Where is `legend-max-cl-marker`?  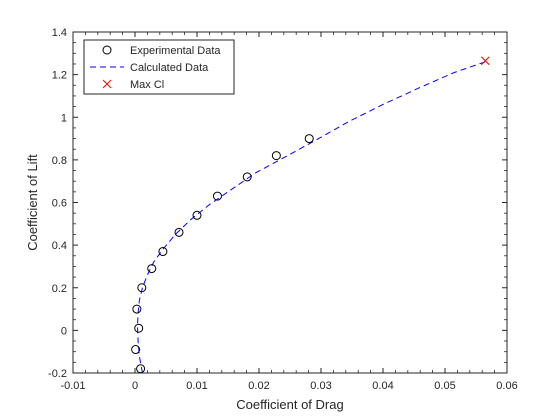
legend-max-cl-marker is located at coordinates (107, 84).